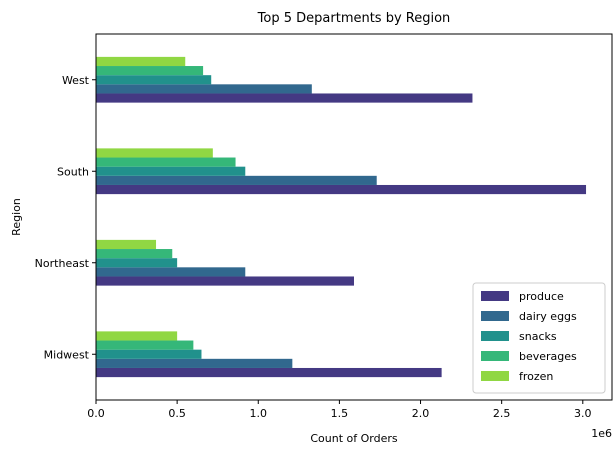 Image resolution: width=613 pixels, height=453 pixels. I want to click on x-tick-label: 3.0, so click(583, 413).